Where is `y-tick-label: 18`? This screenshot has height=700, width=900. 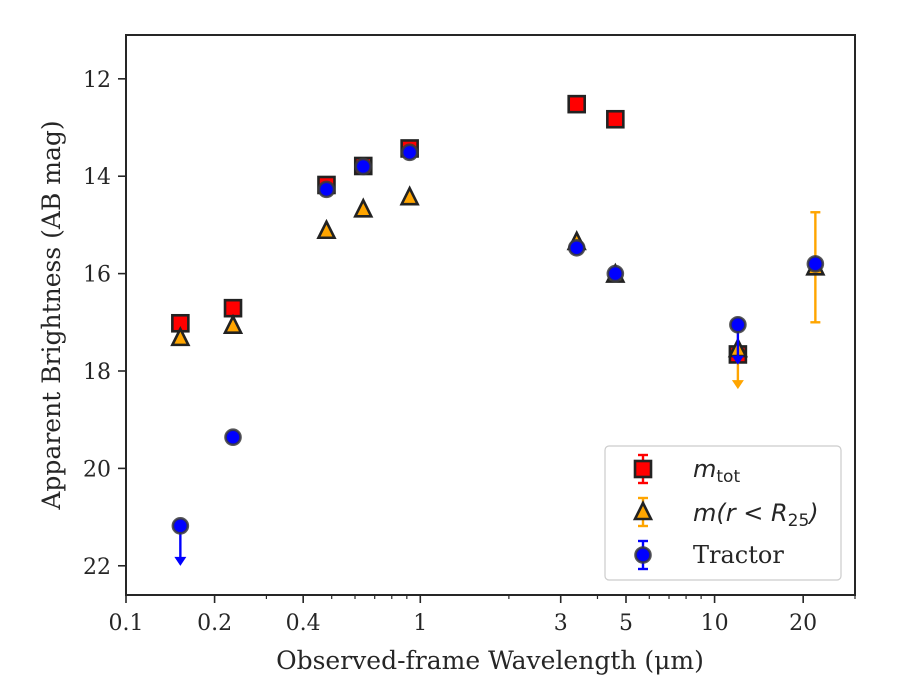 y-tick-label: 18 is located at coordinates (97, 372).